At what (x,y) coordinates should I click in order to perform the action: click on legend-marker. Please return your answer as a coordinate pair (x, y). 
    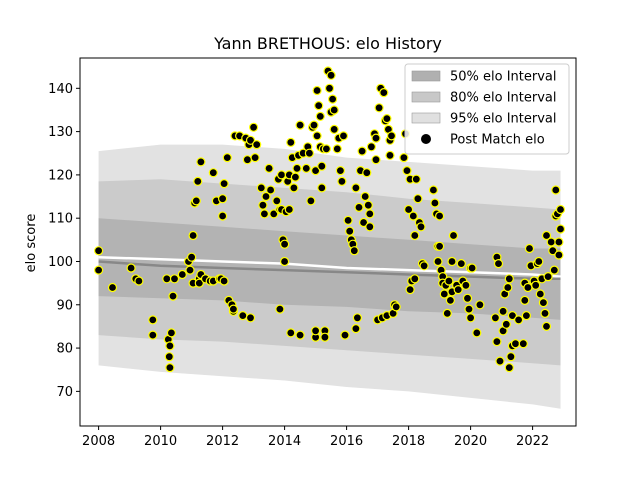
    Looking at the image, I should click on (426, 139).